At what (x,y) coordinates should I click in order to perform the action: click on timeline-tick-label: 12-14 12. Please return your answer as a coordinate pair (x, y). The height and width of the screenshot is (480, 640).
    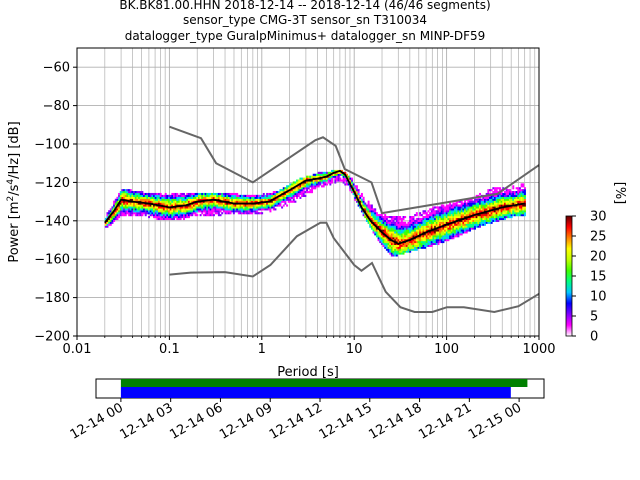
    Looking at the image, I should click on (296, 421).